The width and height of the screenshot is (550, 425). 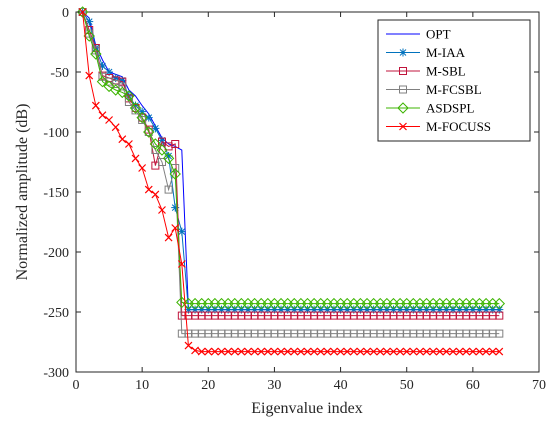 What do you see at coordinates (274, 385) in the screenshot?
I see `x-tick-label: 30` at bounding box center [274, 385].